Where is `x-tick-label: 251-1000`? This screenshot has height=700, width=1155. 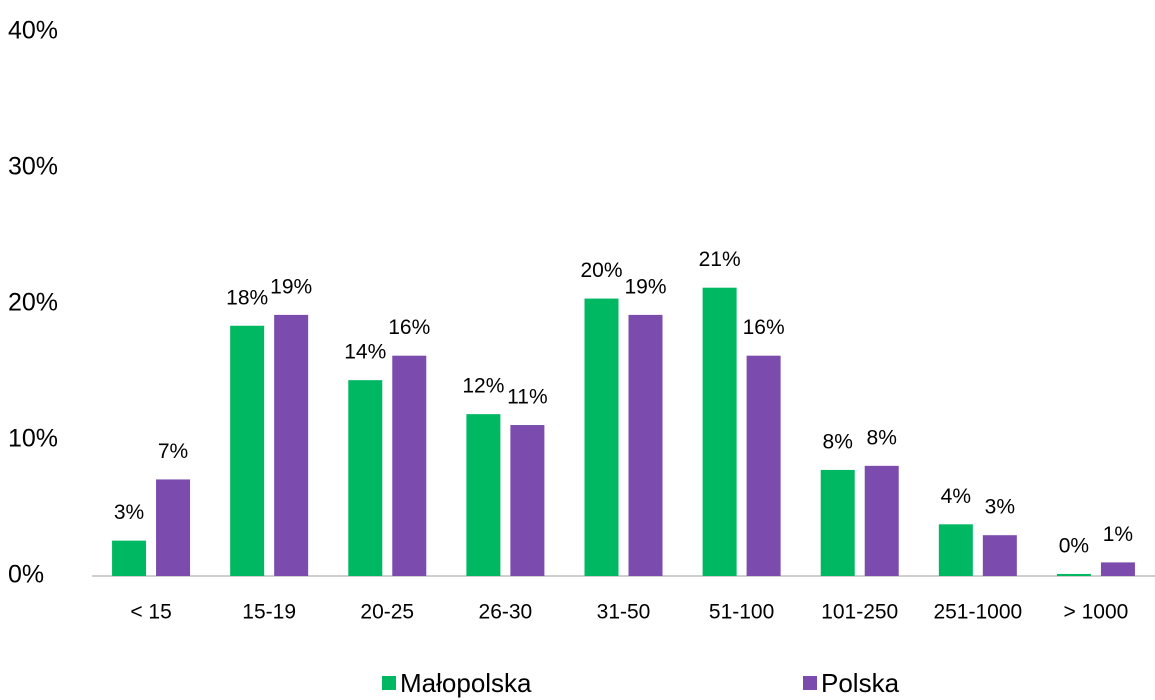 x-tick-label: 251-1000 is located at coordinates (977, 612).